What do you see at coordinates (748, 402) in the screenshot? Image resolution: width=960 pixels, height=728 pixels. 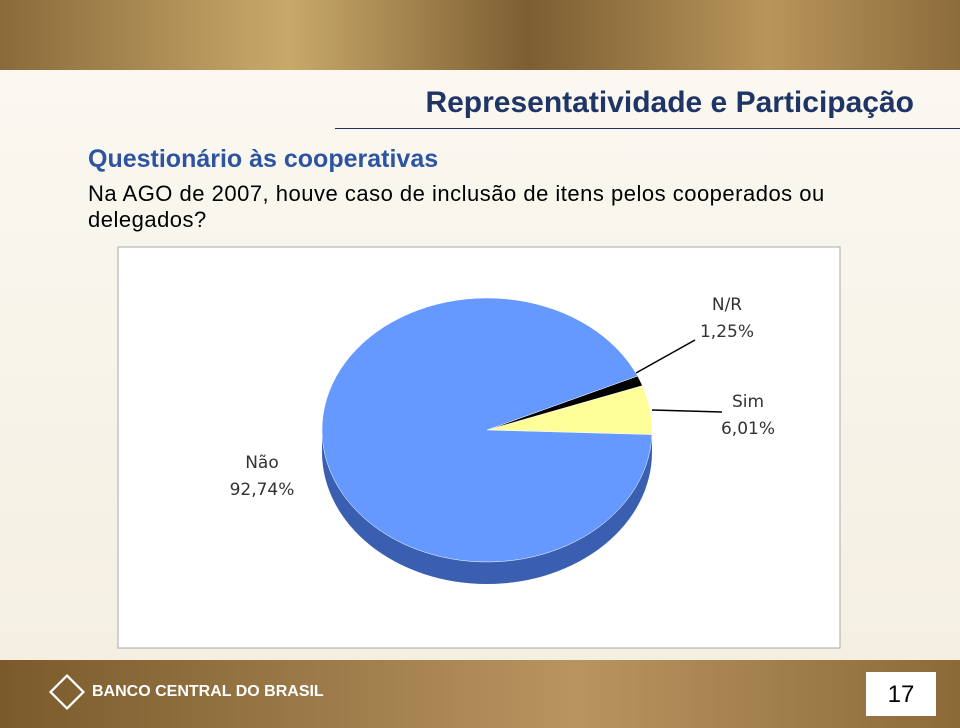 I see `slice-label: Sim` at bounding box center [748, 402].